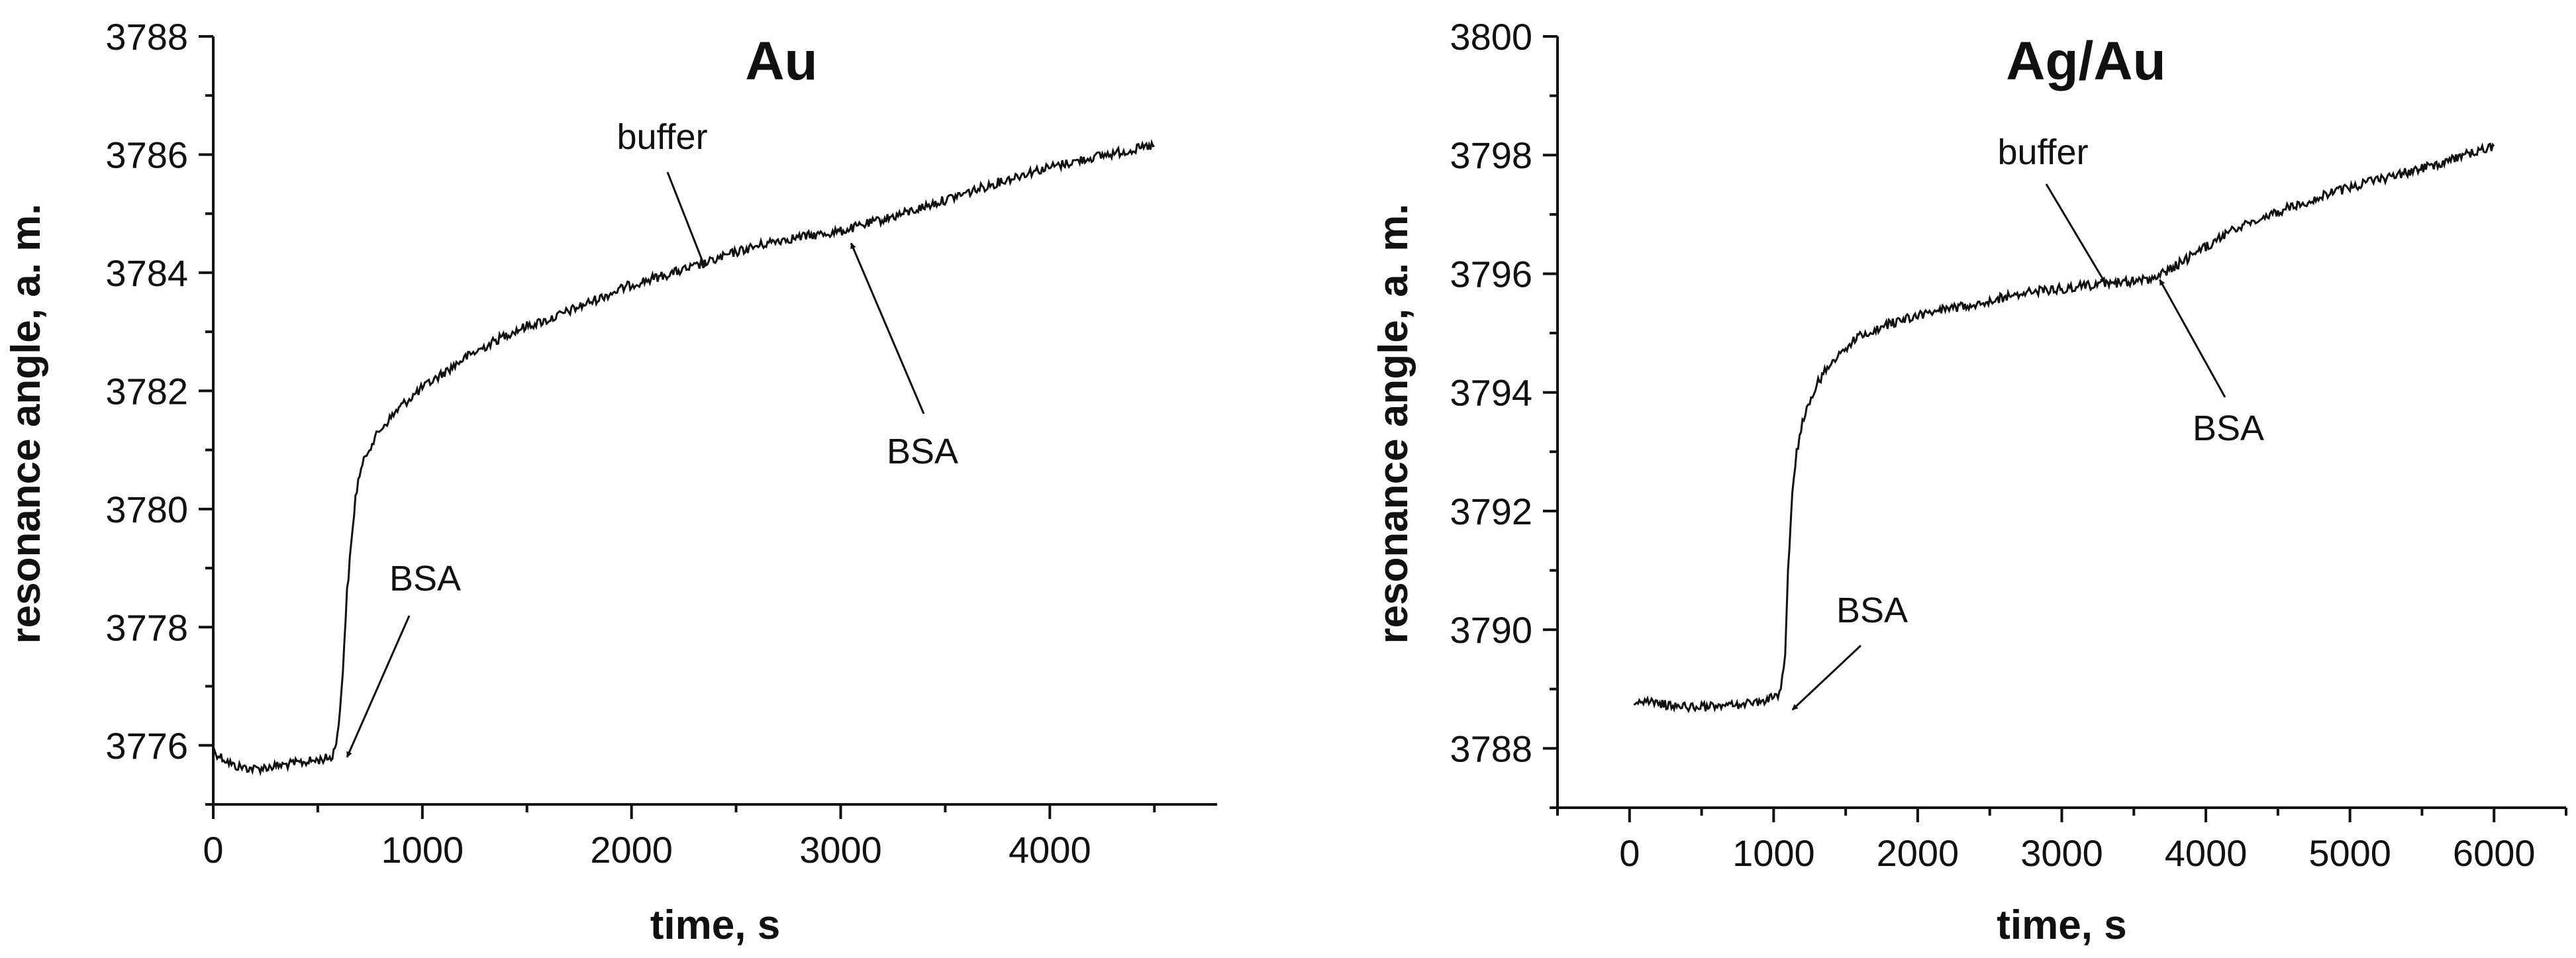 The image size is (2576, 958). What do you see at coordinates (1491, 274) in the screenshot?
I see `y-tick-label: 3796` at bounding box center [1491, 274].